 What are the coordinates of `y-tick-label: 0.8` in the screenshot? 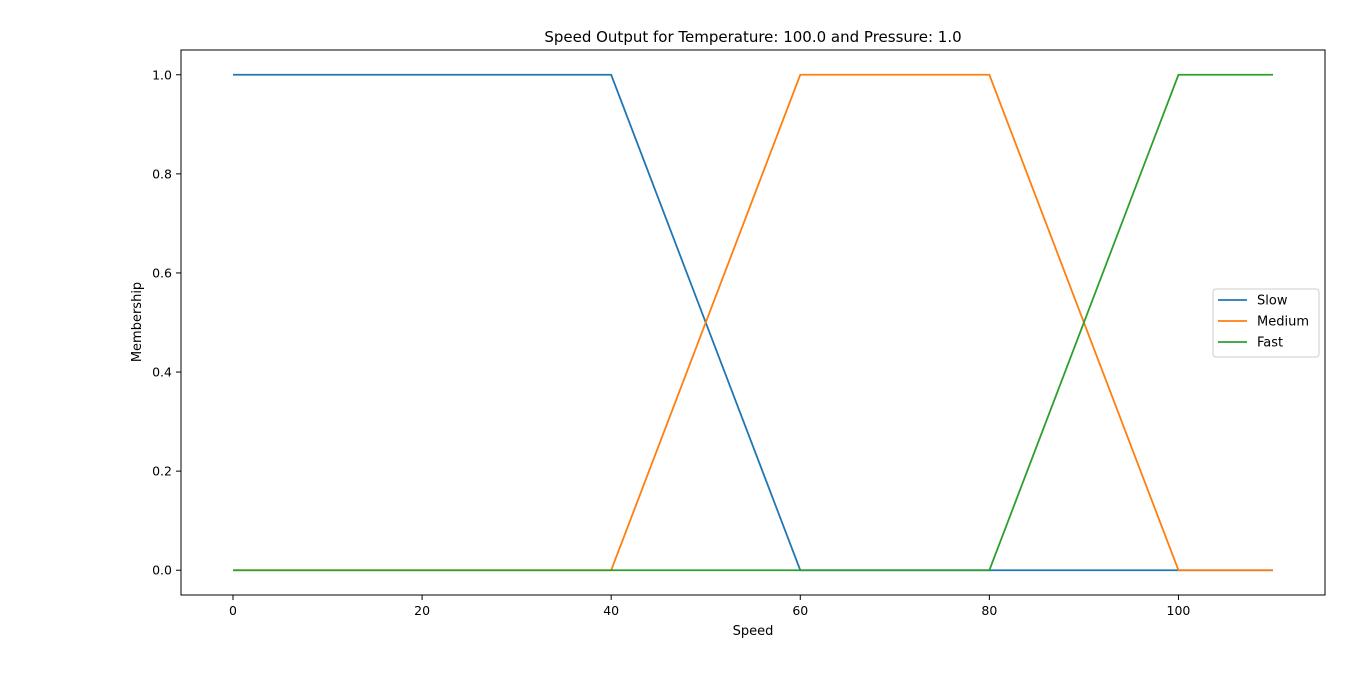 It's located at (162, 173).